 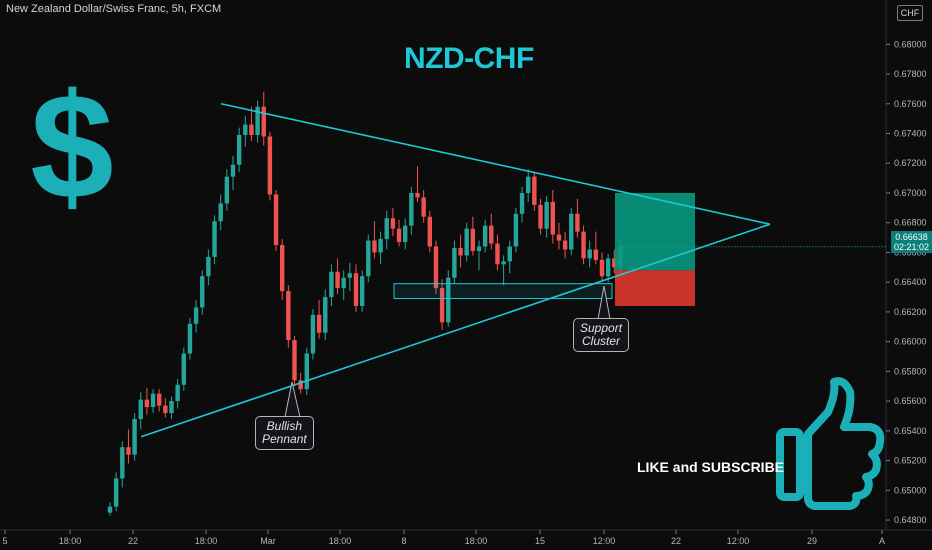 What do you see at coordinates (910, 312) in the screenshot?
I see `y-tick-label: 0.66200` at bounding box center [910, 312].